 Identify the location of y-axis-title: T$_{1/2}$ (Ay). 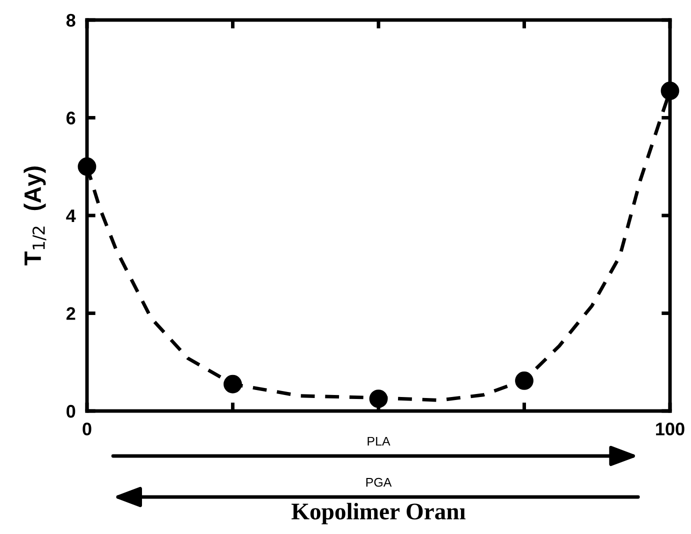
(35, 216).